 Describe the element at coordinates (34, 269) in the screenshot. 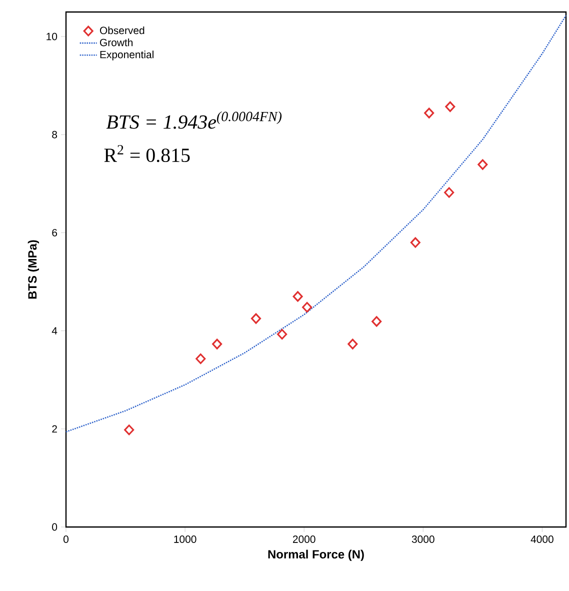

I see `y-axis-title: BTS (MPa)` at that location.